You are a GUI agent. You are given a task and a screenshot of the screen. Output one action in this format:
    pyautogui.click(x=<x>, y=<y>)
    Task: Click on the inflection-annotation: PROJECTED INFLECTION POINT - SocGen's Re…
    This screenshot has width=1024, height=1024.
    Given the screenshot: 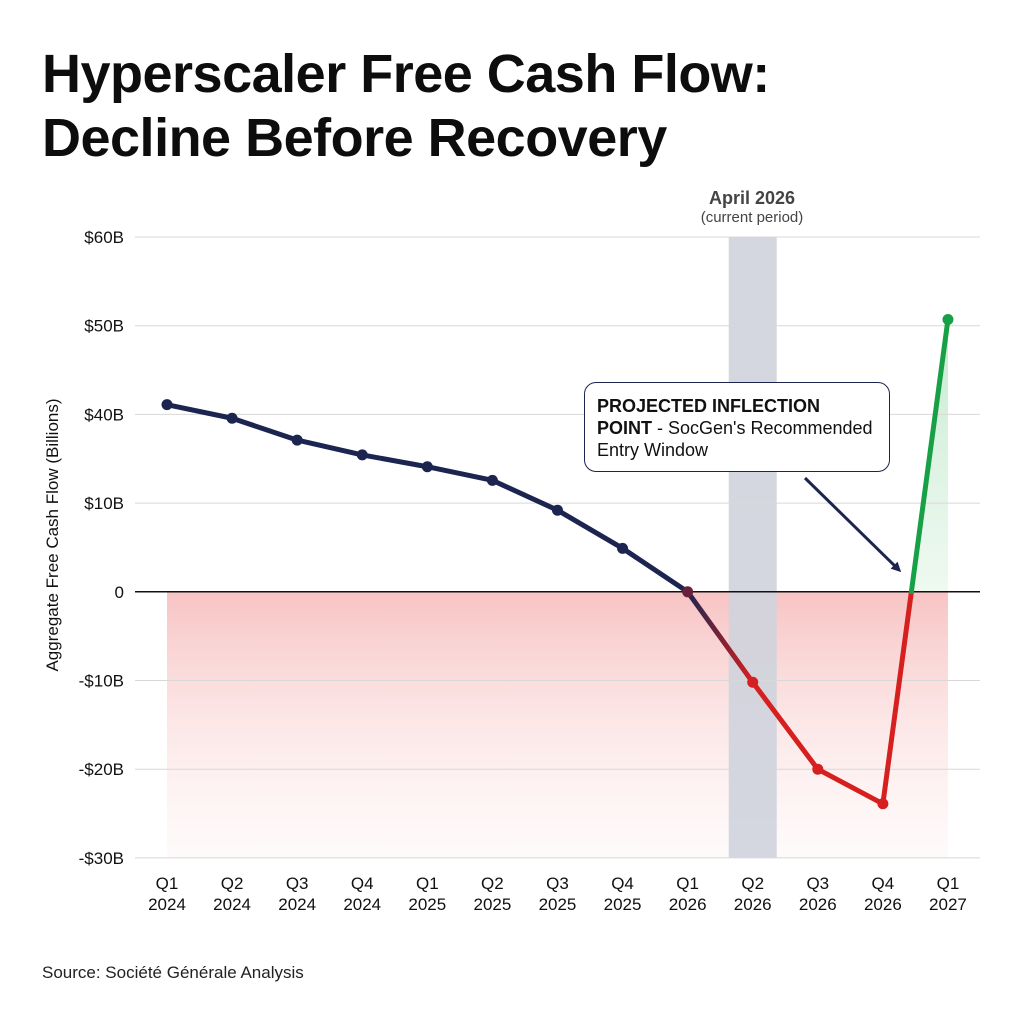 What is the action you would take?
    pyautogui.click(x=737, y=427)
    